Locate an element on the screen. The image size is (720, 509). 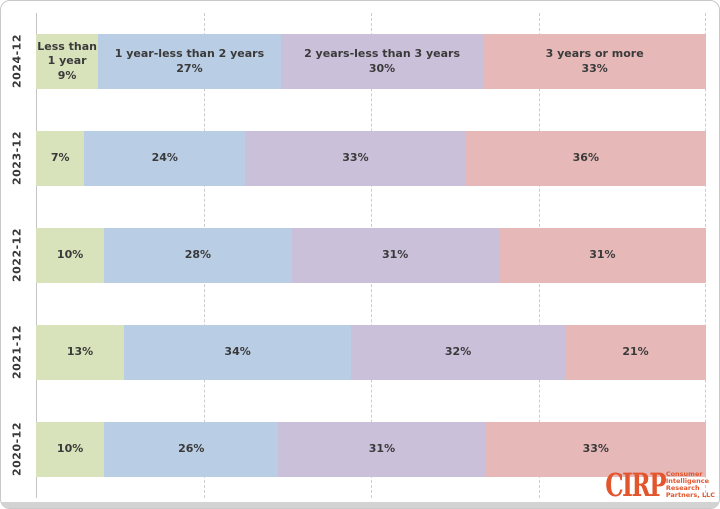
bar-segment: 34% is located at coordinates (238, 352).